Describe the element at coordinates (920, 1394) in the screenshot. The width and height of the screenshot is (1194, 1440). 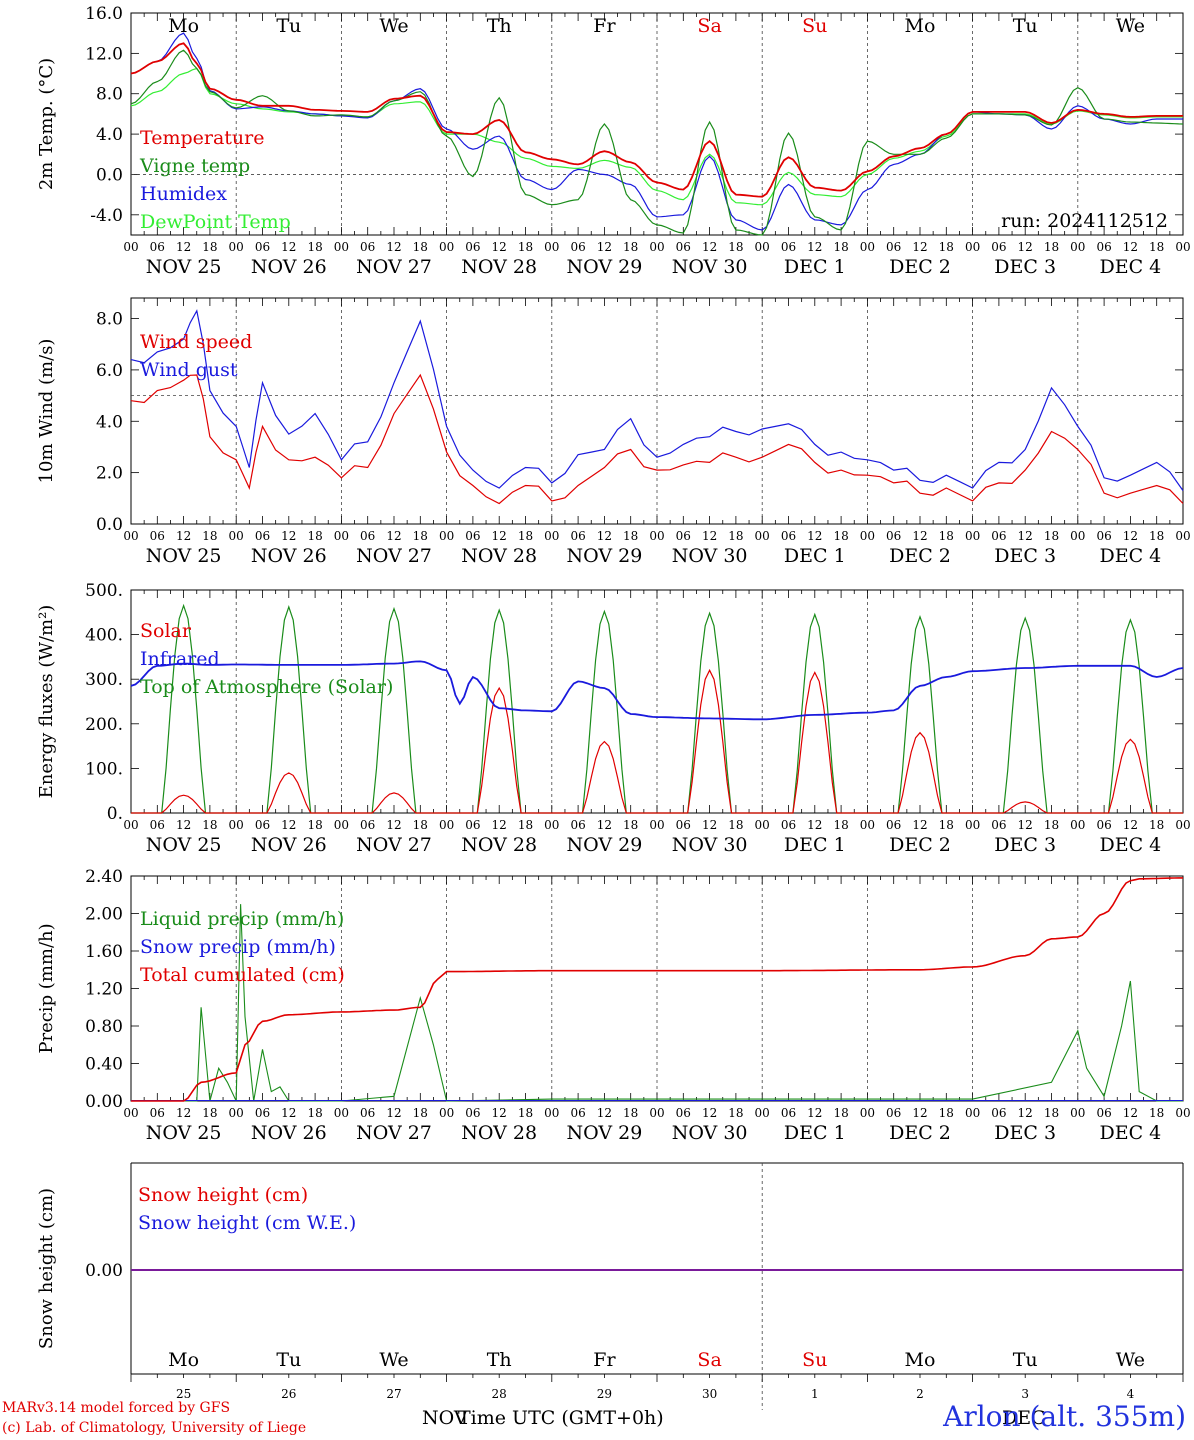
I see `day-number-label: 2` at that location.